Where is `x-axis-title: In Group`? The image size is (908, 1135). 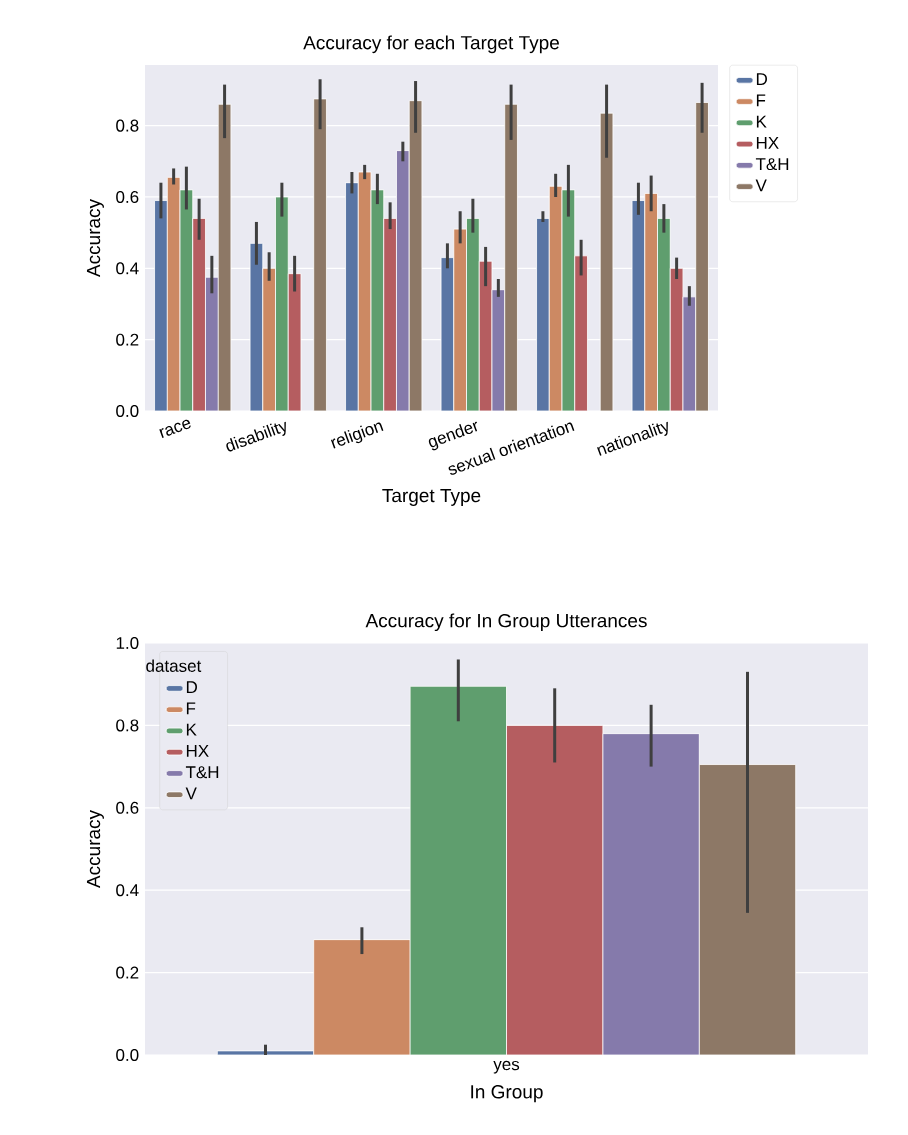 x-axis-title: In Group is located at coordinates (507, 1094).